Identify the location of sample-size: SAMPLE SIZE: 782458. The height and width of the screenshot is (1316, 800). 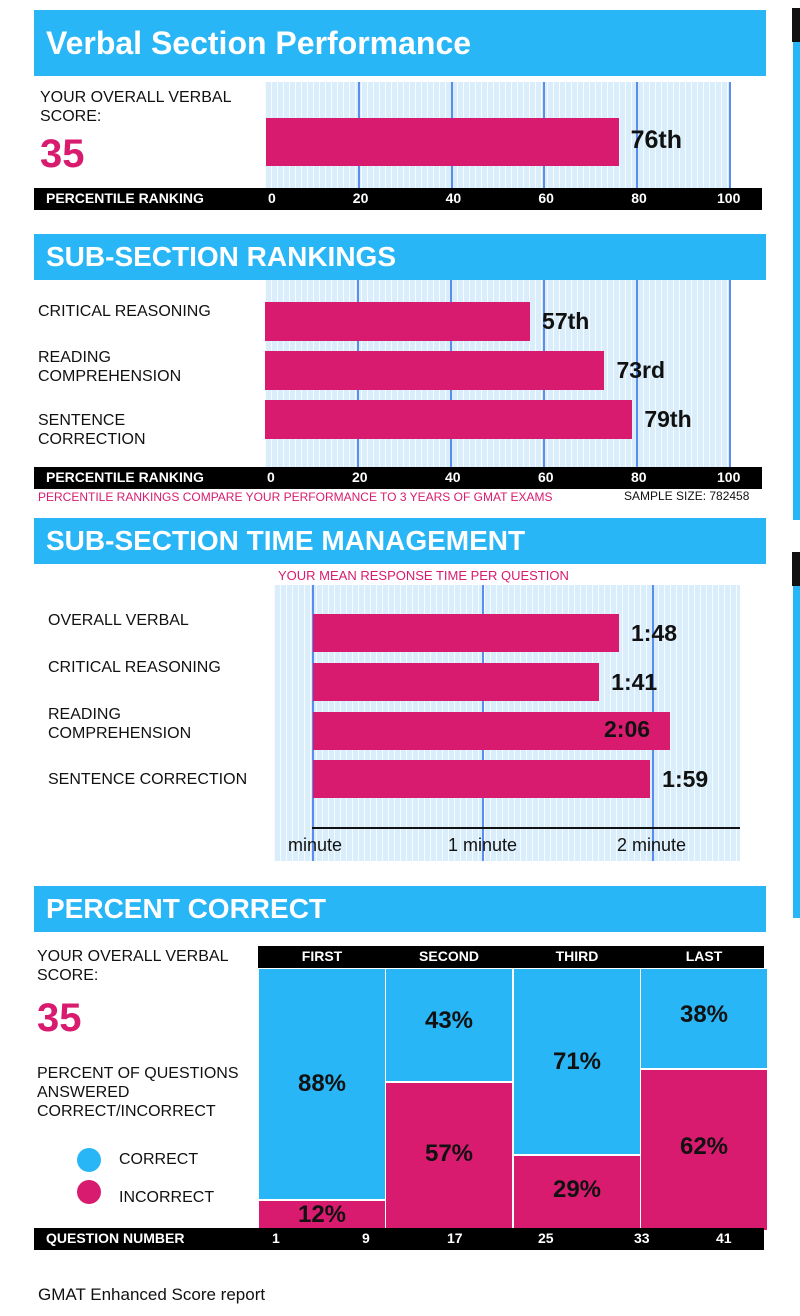
(687, 496).